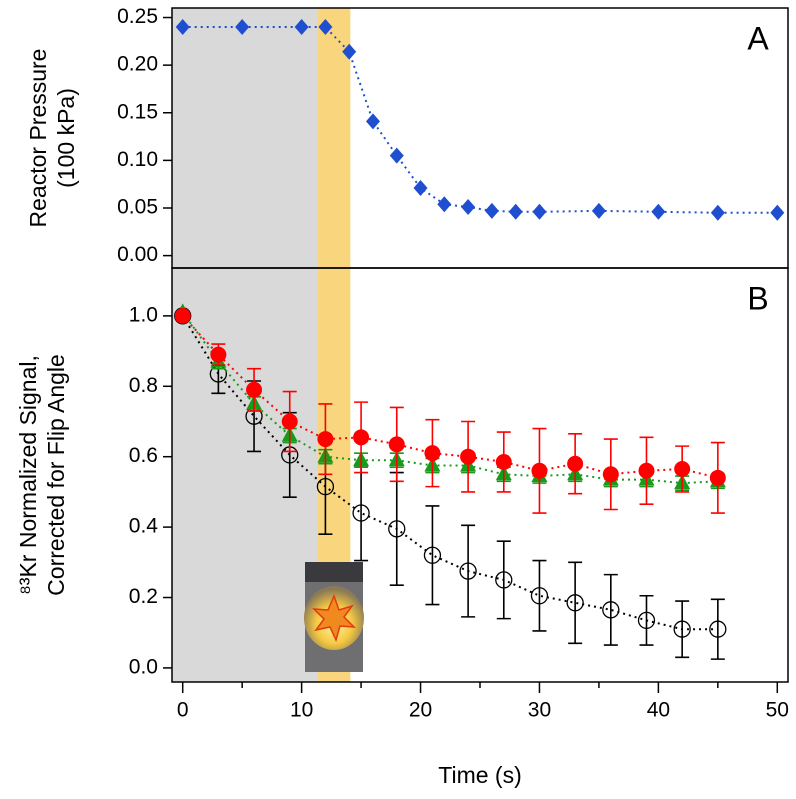  Describe the element at coordinates (38, 138) in the screenshot. I see `y-axis-label: Reactor Pressure` at that location.